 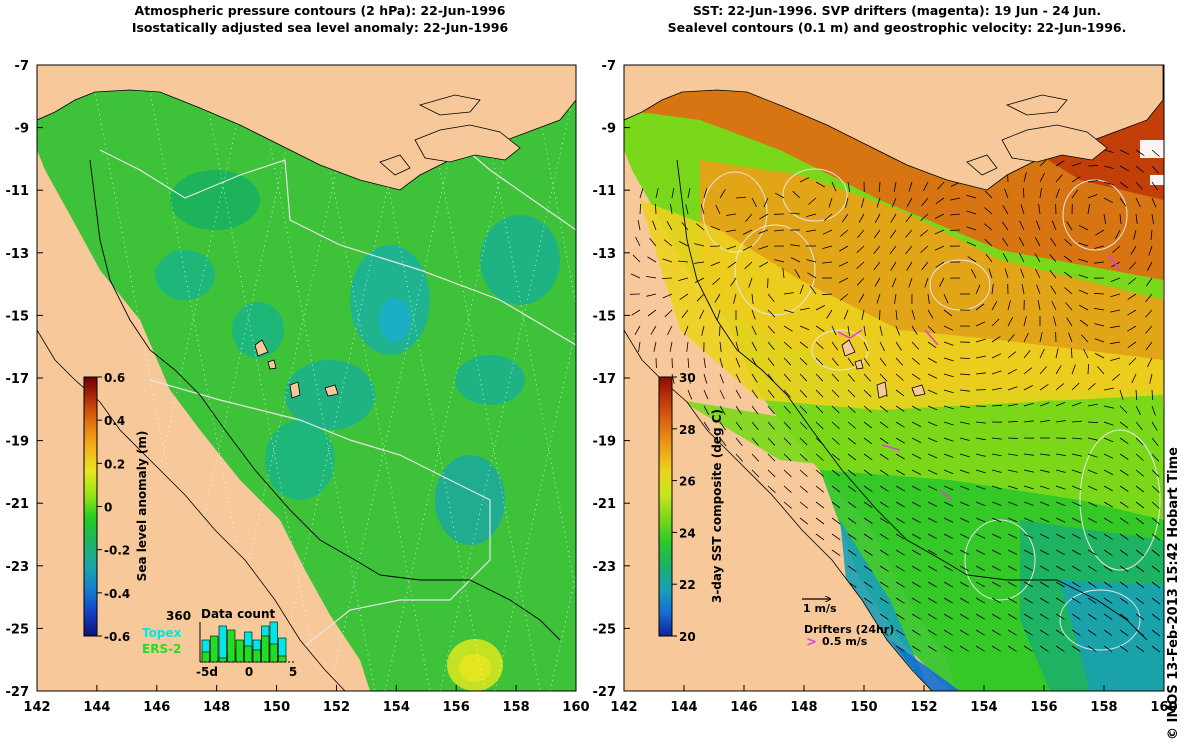 I want to click on lat-tick-label: -17, so click(x=605, y=379).